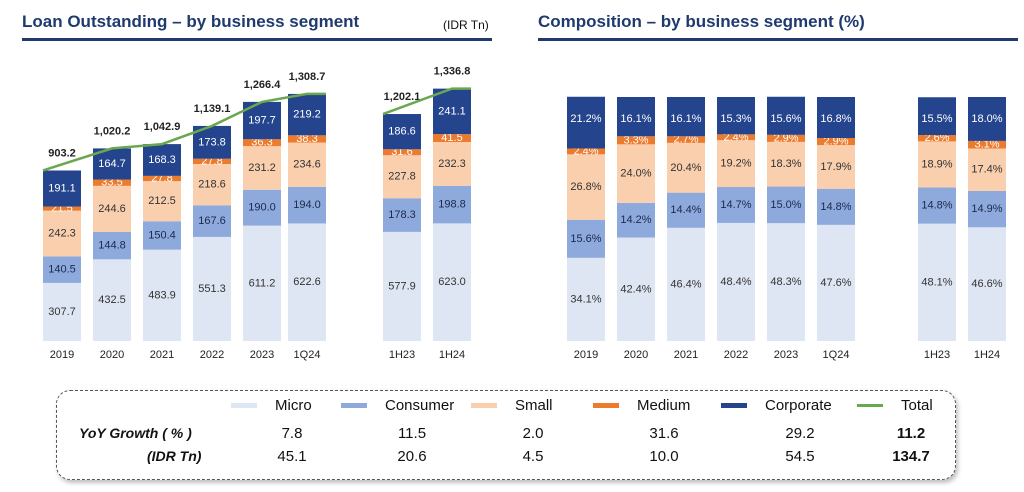 The width and height of the screenshot is (1024, 492). I want to click on bar-consumer-1q24, so click(307, 205).